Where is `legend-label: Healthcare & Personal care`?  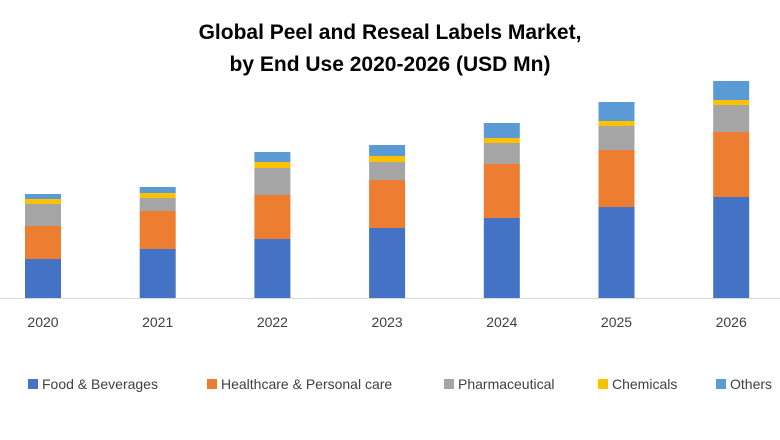
legend-label: Healthcare & Personal care is located at coordinates (306, 384).